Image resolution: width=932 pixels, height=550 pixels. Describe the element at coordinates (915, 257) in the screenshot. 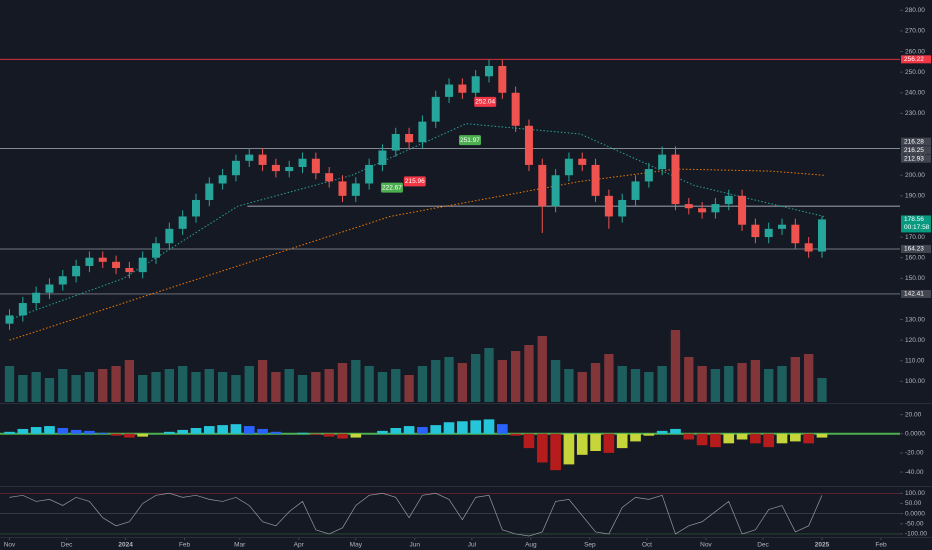

I see `y-tick-label: 160.00` at that location.